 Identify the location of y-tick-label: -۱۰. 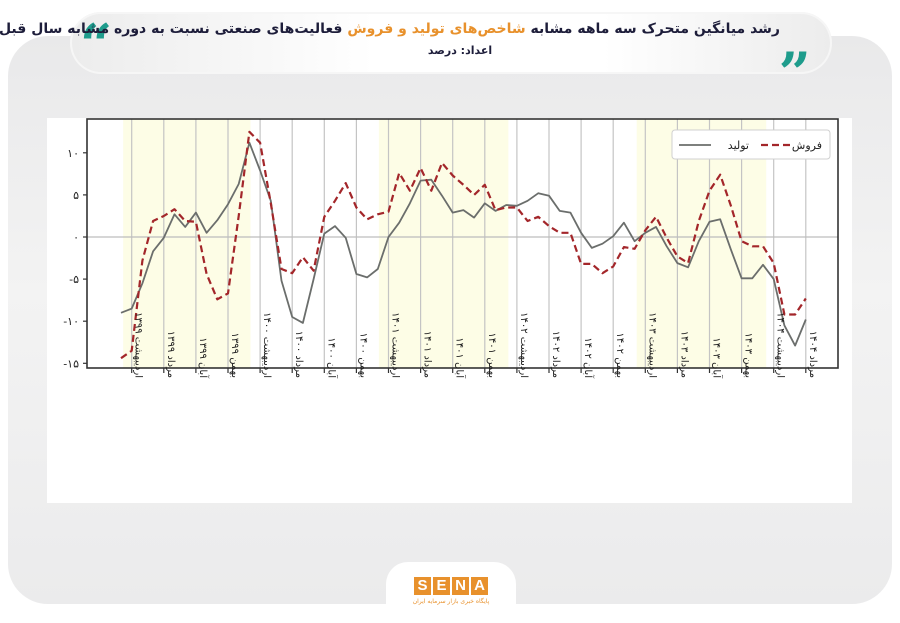
(71, 321).